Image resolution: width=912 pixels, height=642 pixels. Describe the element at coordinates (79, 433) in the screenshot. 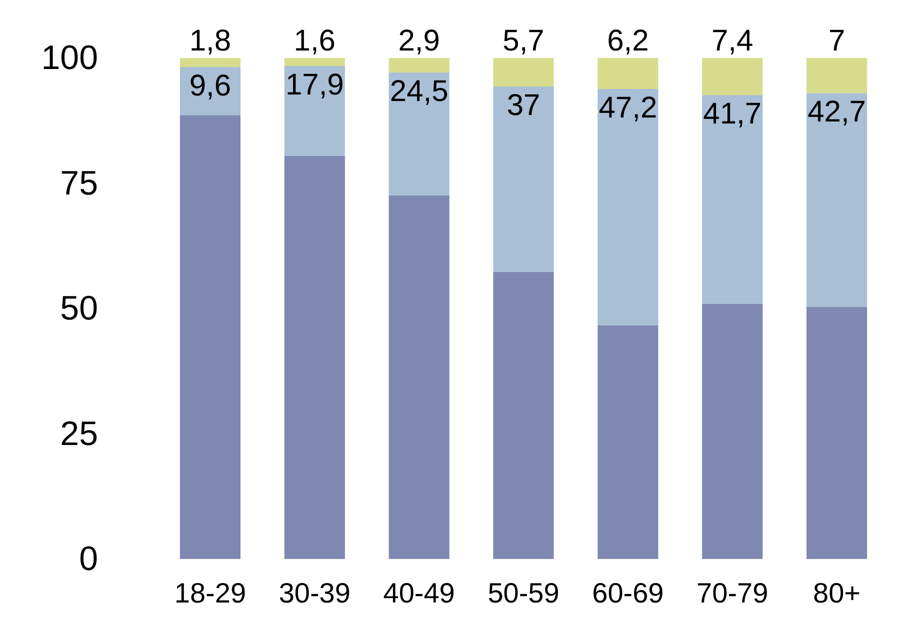

I see `y-tick-label: 25` at that location.